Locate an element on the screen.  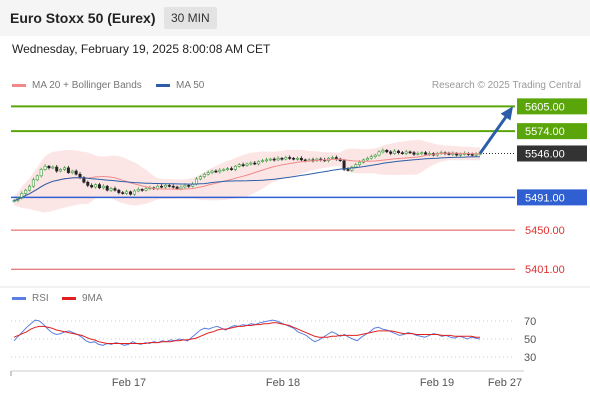
x-tick-label-0: Feb 17 is located at coordinates (129, 383).